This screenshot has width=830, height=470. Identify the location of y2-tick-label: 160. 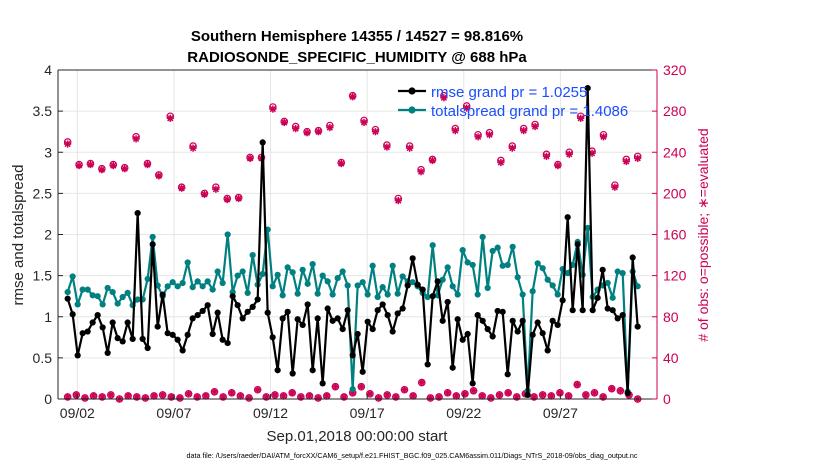
(675, 235).